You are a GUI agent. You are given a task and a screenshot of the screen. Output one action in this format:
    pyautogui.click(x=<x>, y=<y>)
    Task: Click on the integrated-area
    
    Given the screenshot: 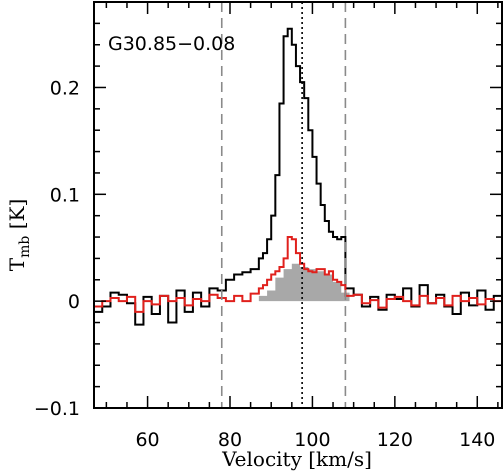 What is the action you would take?
    pyautogui.click(x=304, y=282)
    